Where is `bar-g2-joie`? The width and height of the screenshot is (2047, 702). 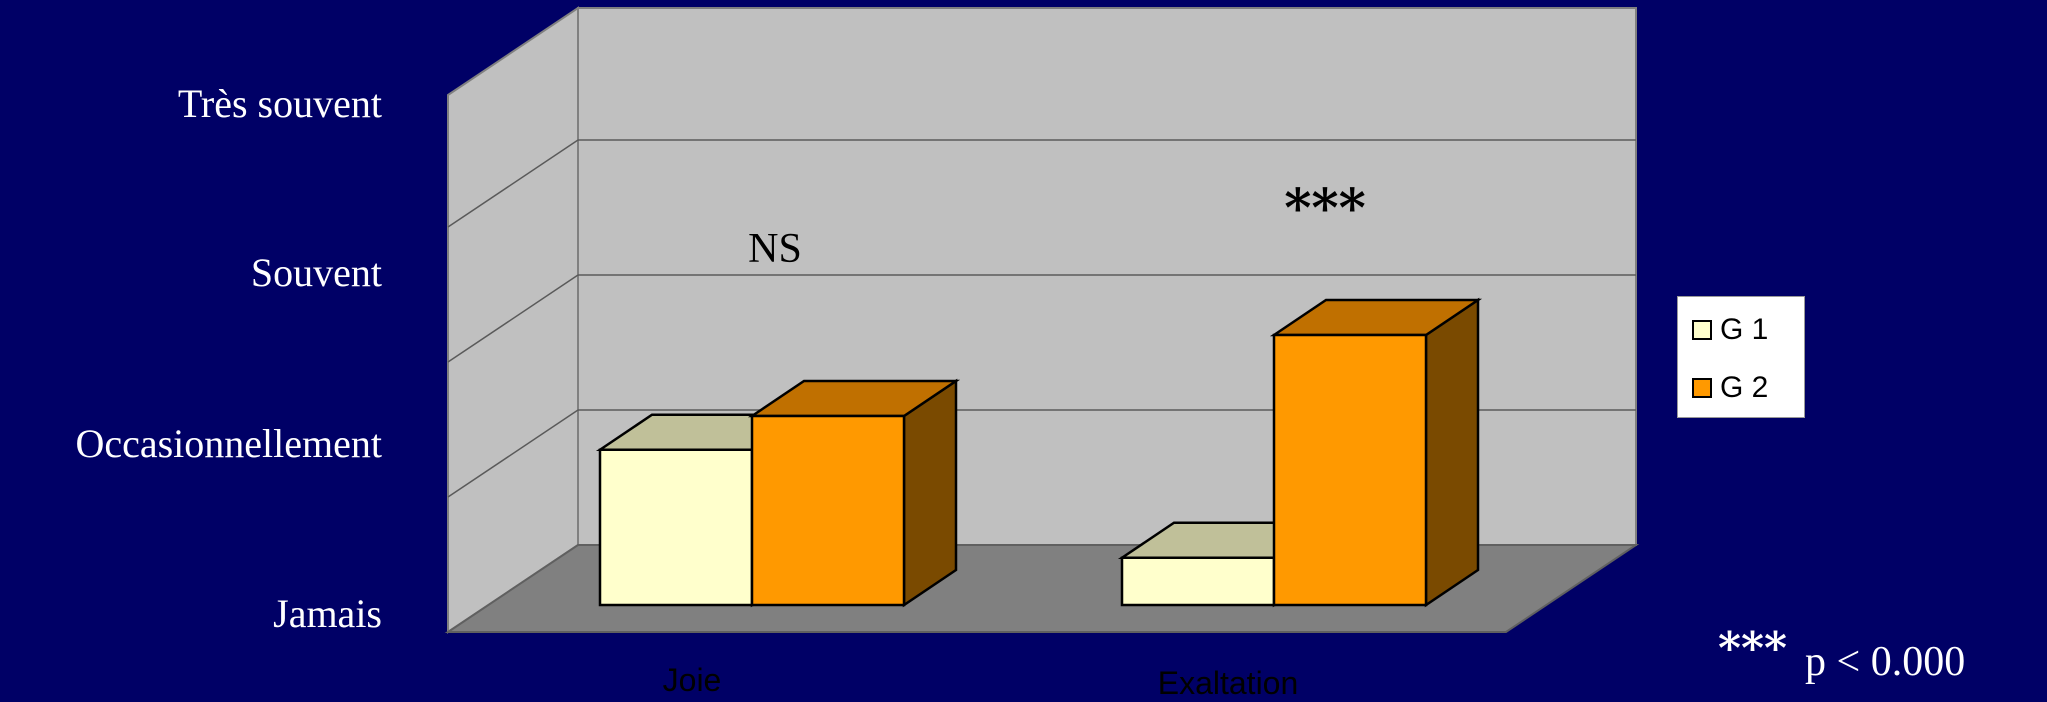
bar-g2-joie is located at coordinates (828, 510).